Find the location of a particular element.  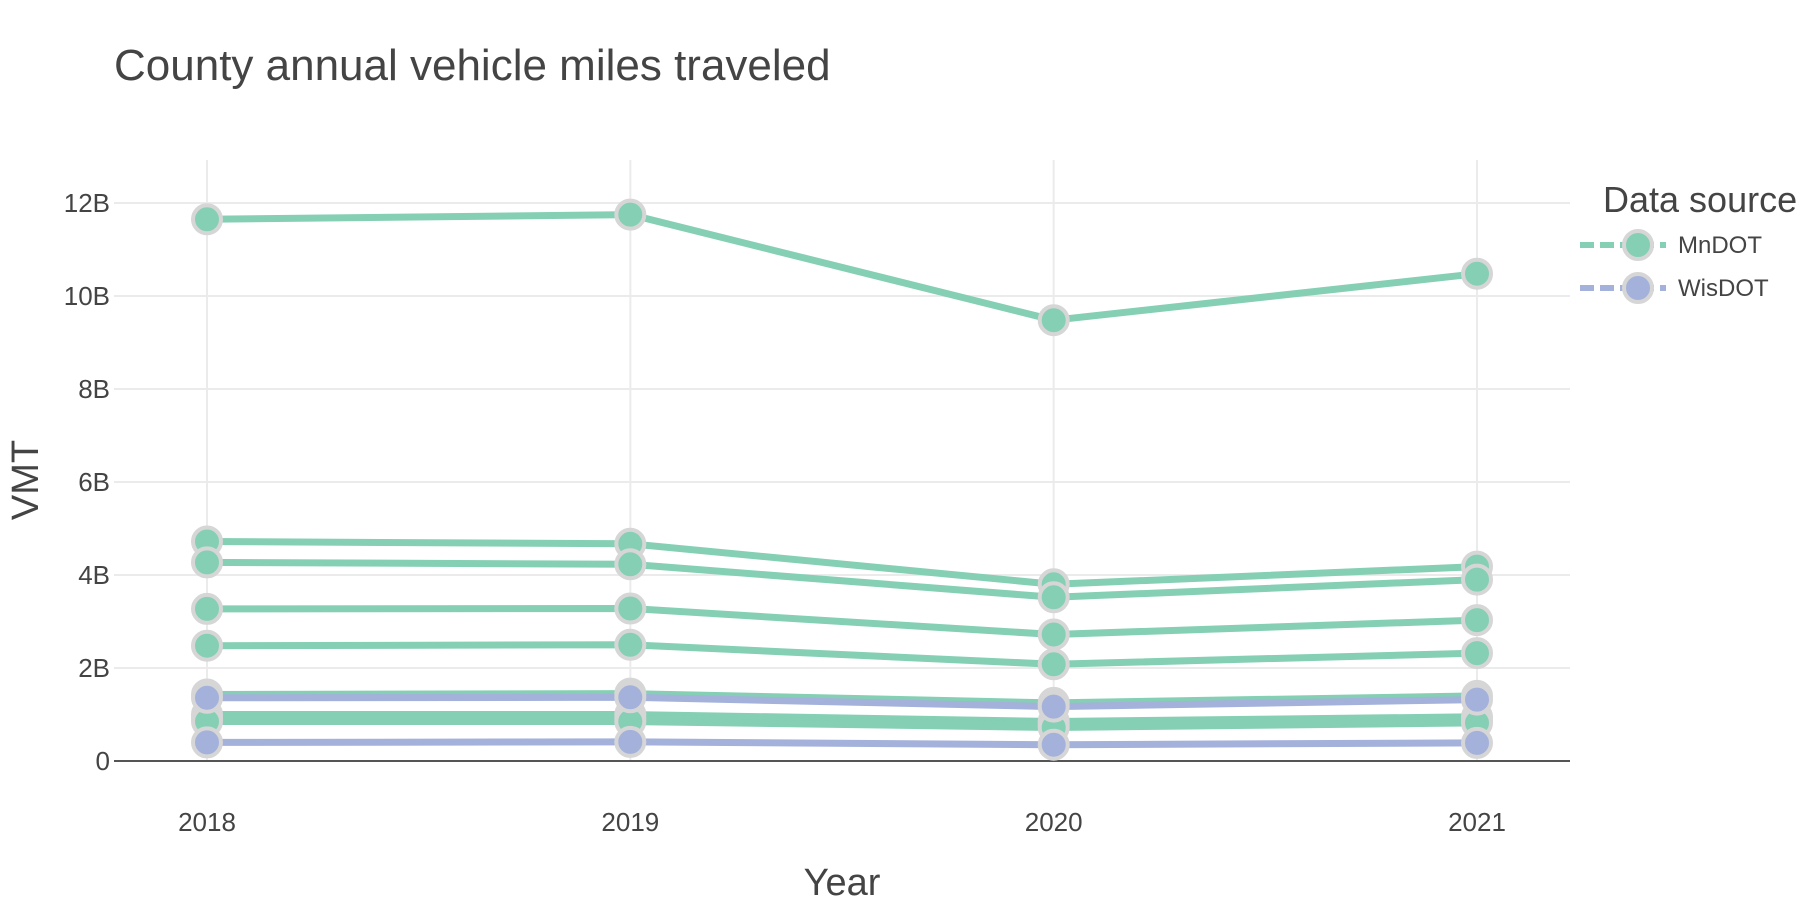

y-tick-label: 6B is located at coordinates (94, 482).